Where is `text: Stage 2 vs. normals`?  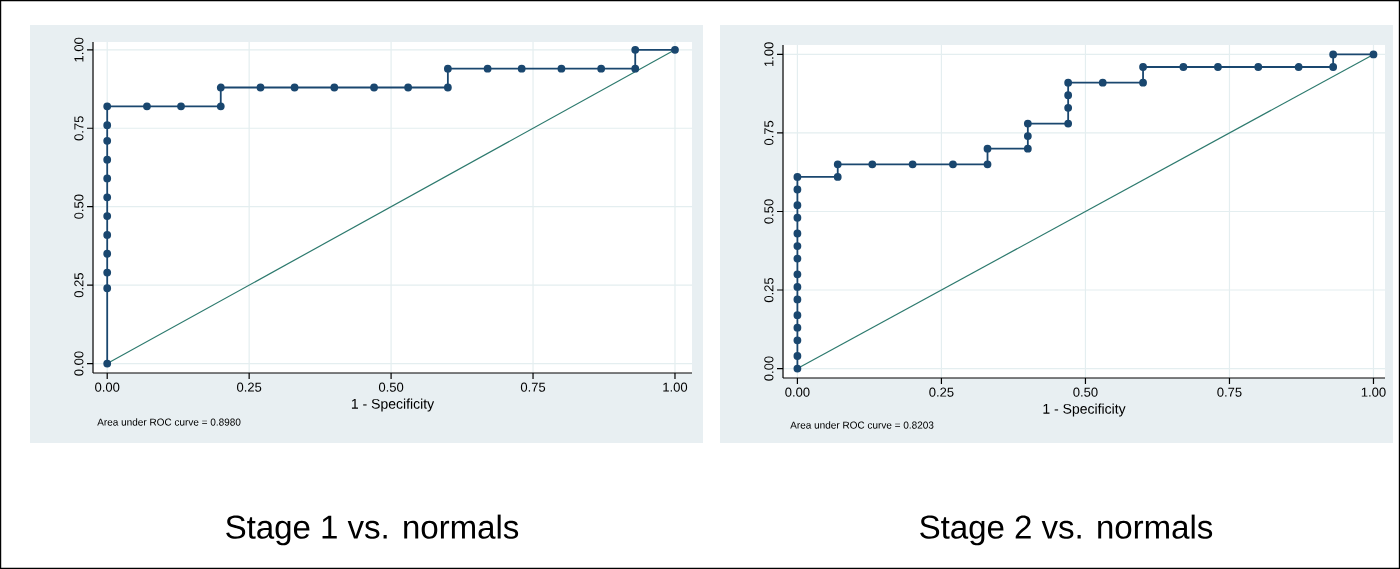
text: Stage 2 vs. normals is located at coordinates (1066, 530).